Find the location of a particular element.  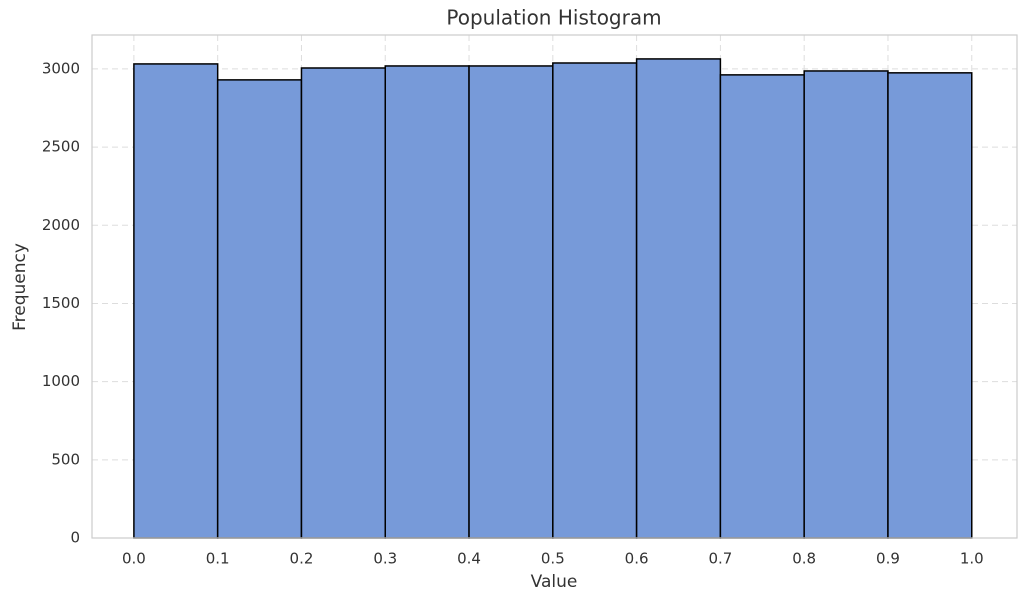

x-tick-label: 0.9 is located at coordinates (888, 559).